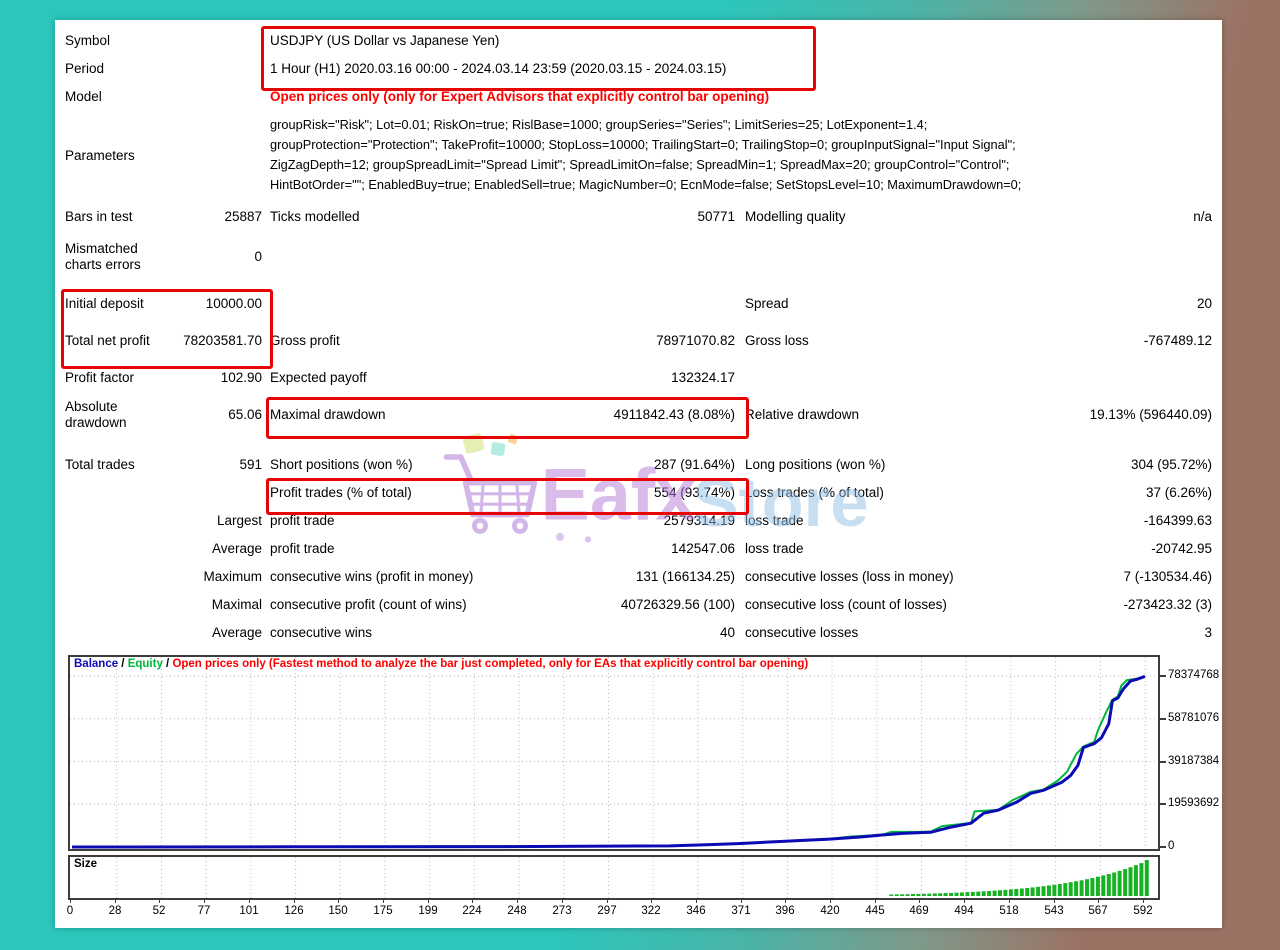 This screenshot has width=1280, height=950. I want to click on stat-label: Modelling quality, so click(795, 216).